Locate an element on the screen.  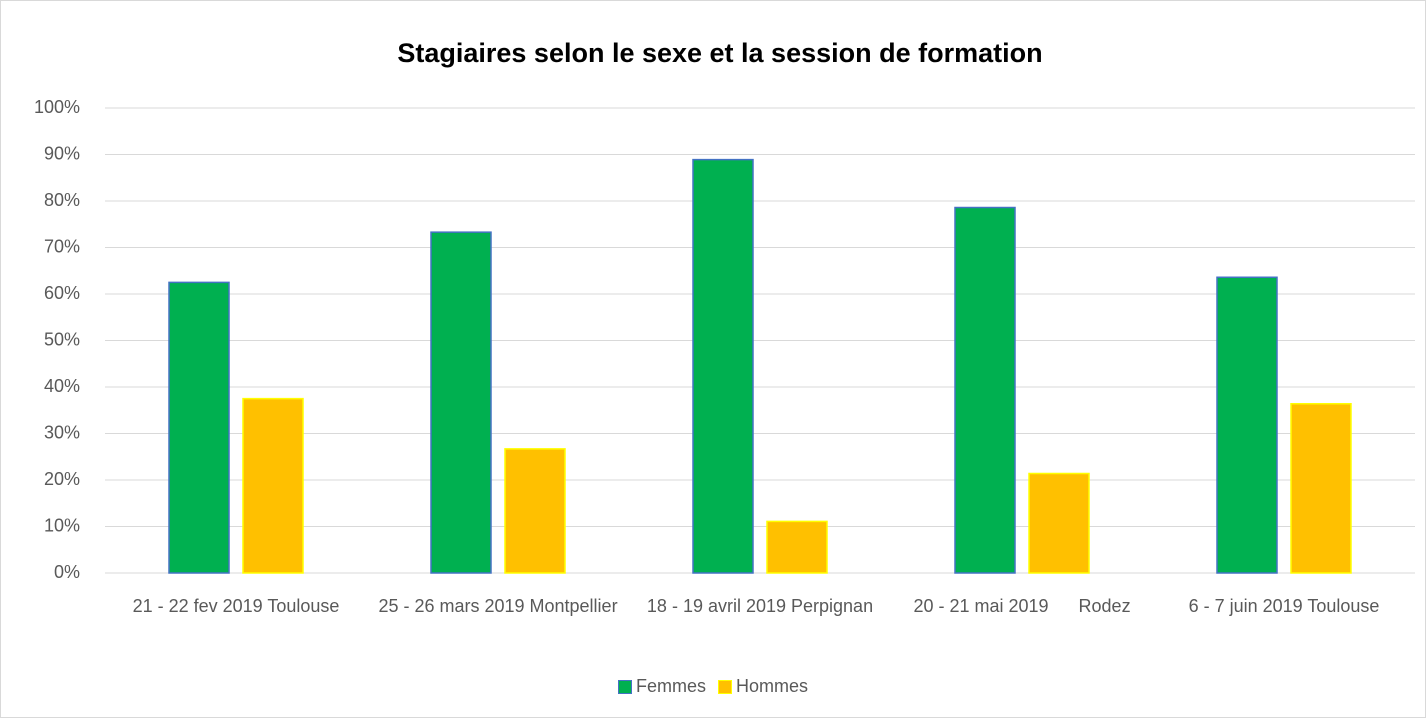
legend-item: Hommes is located at coordinates (763, 686).